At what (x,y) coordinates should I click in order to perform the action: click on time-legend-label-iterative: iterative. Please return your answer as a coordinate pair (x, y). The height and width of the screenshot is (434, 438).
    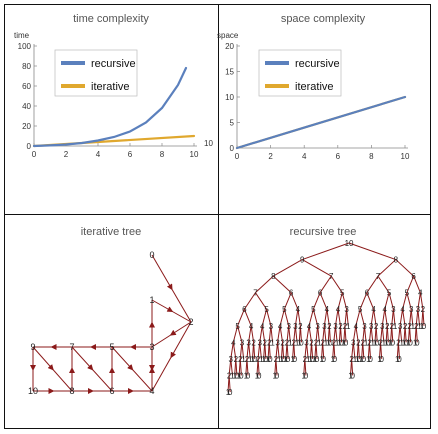
    Looking at the image, I should click on (110, 87).